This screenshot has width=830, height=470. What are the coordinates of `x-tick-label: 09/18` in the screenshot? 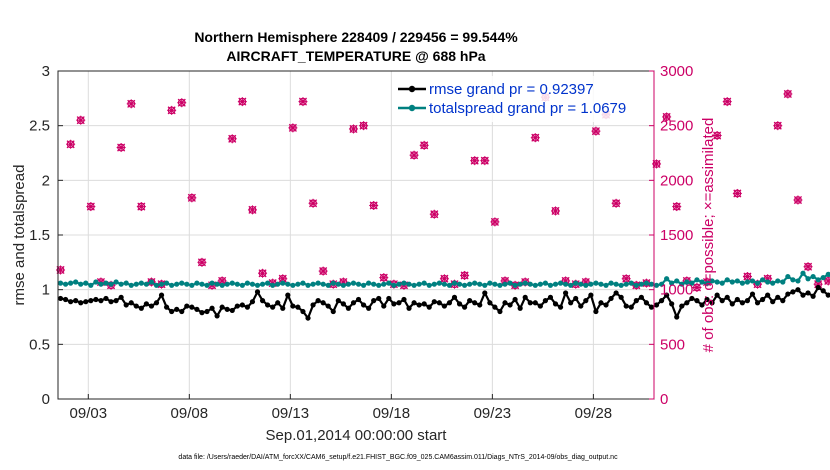 It's located at (392, 413).